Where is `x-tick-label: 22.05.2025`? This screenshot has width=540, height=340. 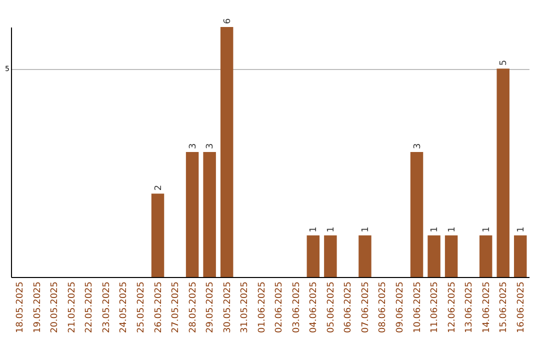
x-tick-label: 22.05.2025 is located at coordinates (89, 308).